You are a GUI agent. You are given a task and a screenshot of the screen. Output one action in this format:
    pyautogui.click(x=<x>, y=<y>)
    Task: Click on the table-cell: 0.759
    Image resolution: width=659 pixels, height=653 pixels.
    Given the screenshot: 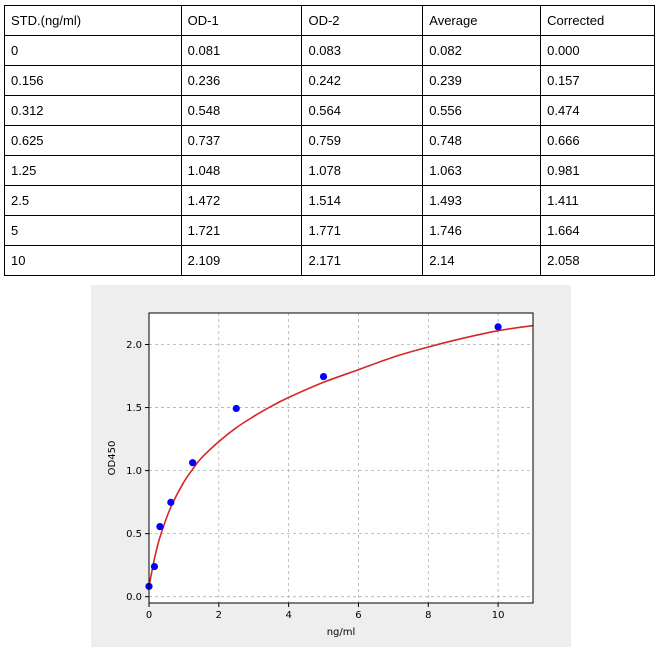 What is the action you would take?
    pyautogui.click(x=362, y=140)
    